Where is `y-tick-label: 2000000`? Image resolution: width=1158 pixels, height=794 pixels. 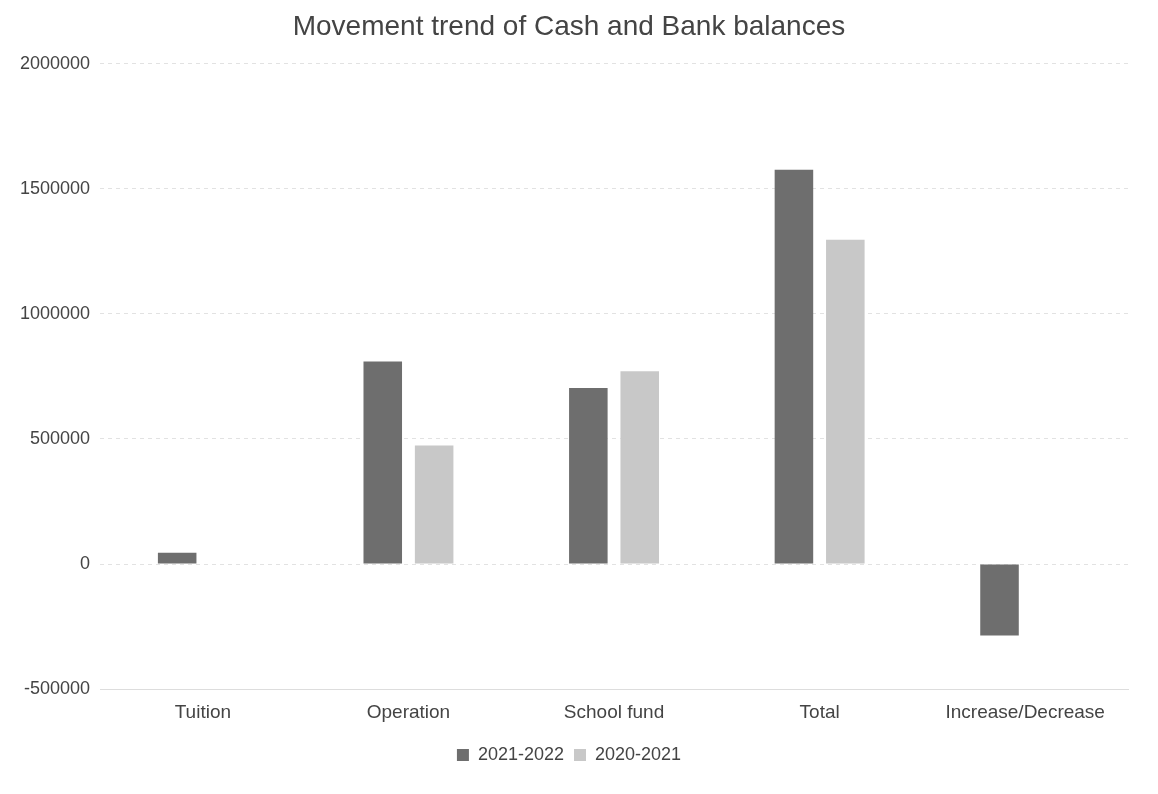 y-tick-label: 2000000 is located at coordinates (55, 62).